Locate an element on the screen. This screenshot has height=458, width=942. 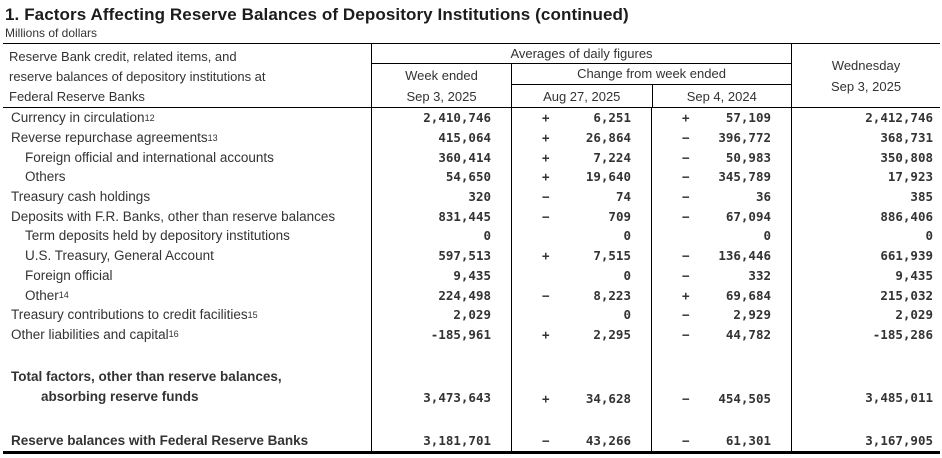
change-col2-header: Sep 4, 2024 is located at coordinates (721, 96).